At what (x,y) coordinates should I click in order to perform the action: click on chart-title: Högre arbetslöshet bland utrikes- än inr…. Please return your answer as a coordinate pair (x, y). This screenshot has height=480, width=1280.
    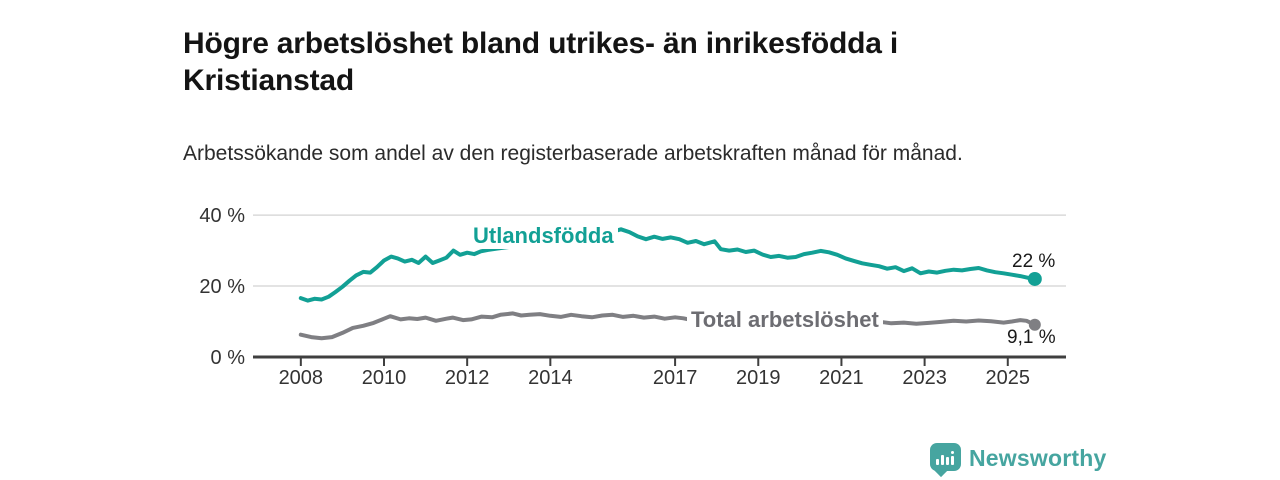
    Looking at the image, I should click on (540, 62).